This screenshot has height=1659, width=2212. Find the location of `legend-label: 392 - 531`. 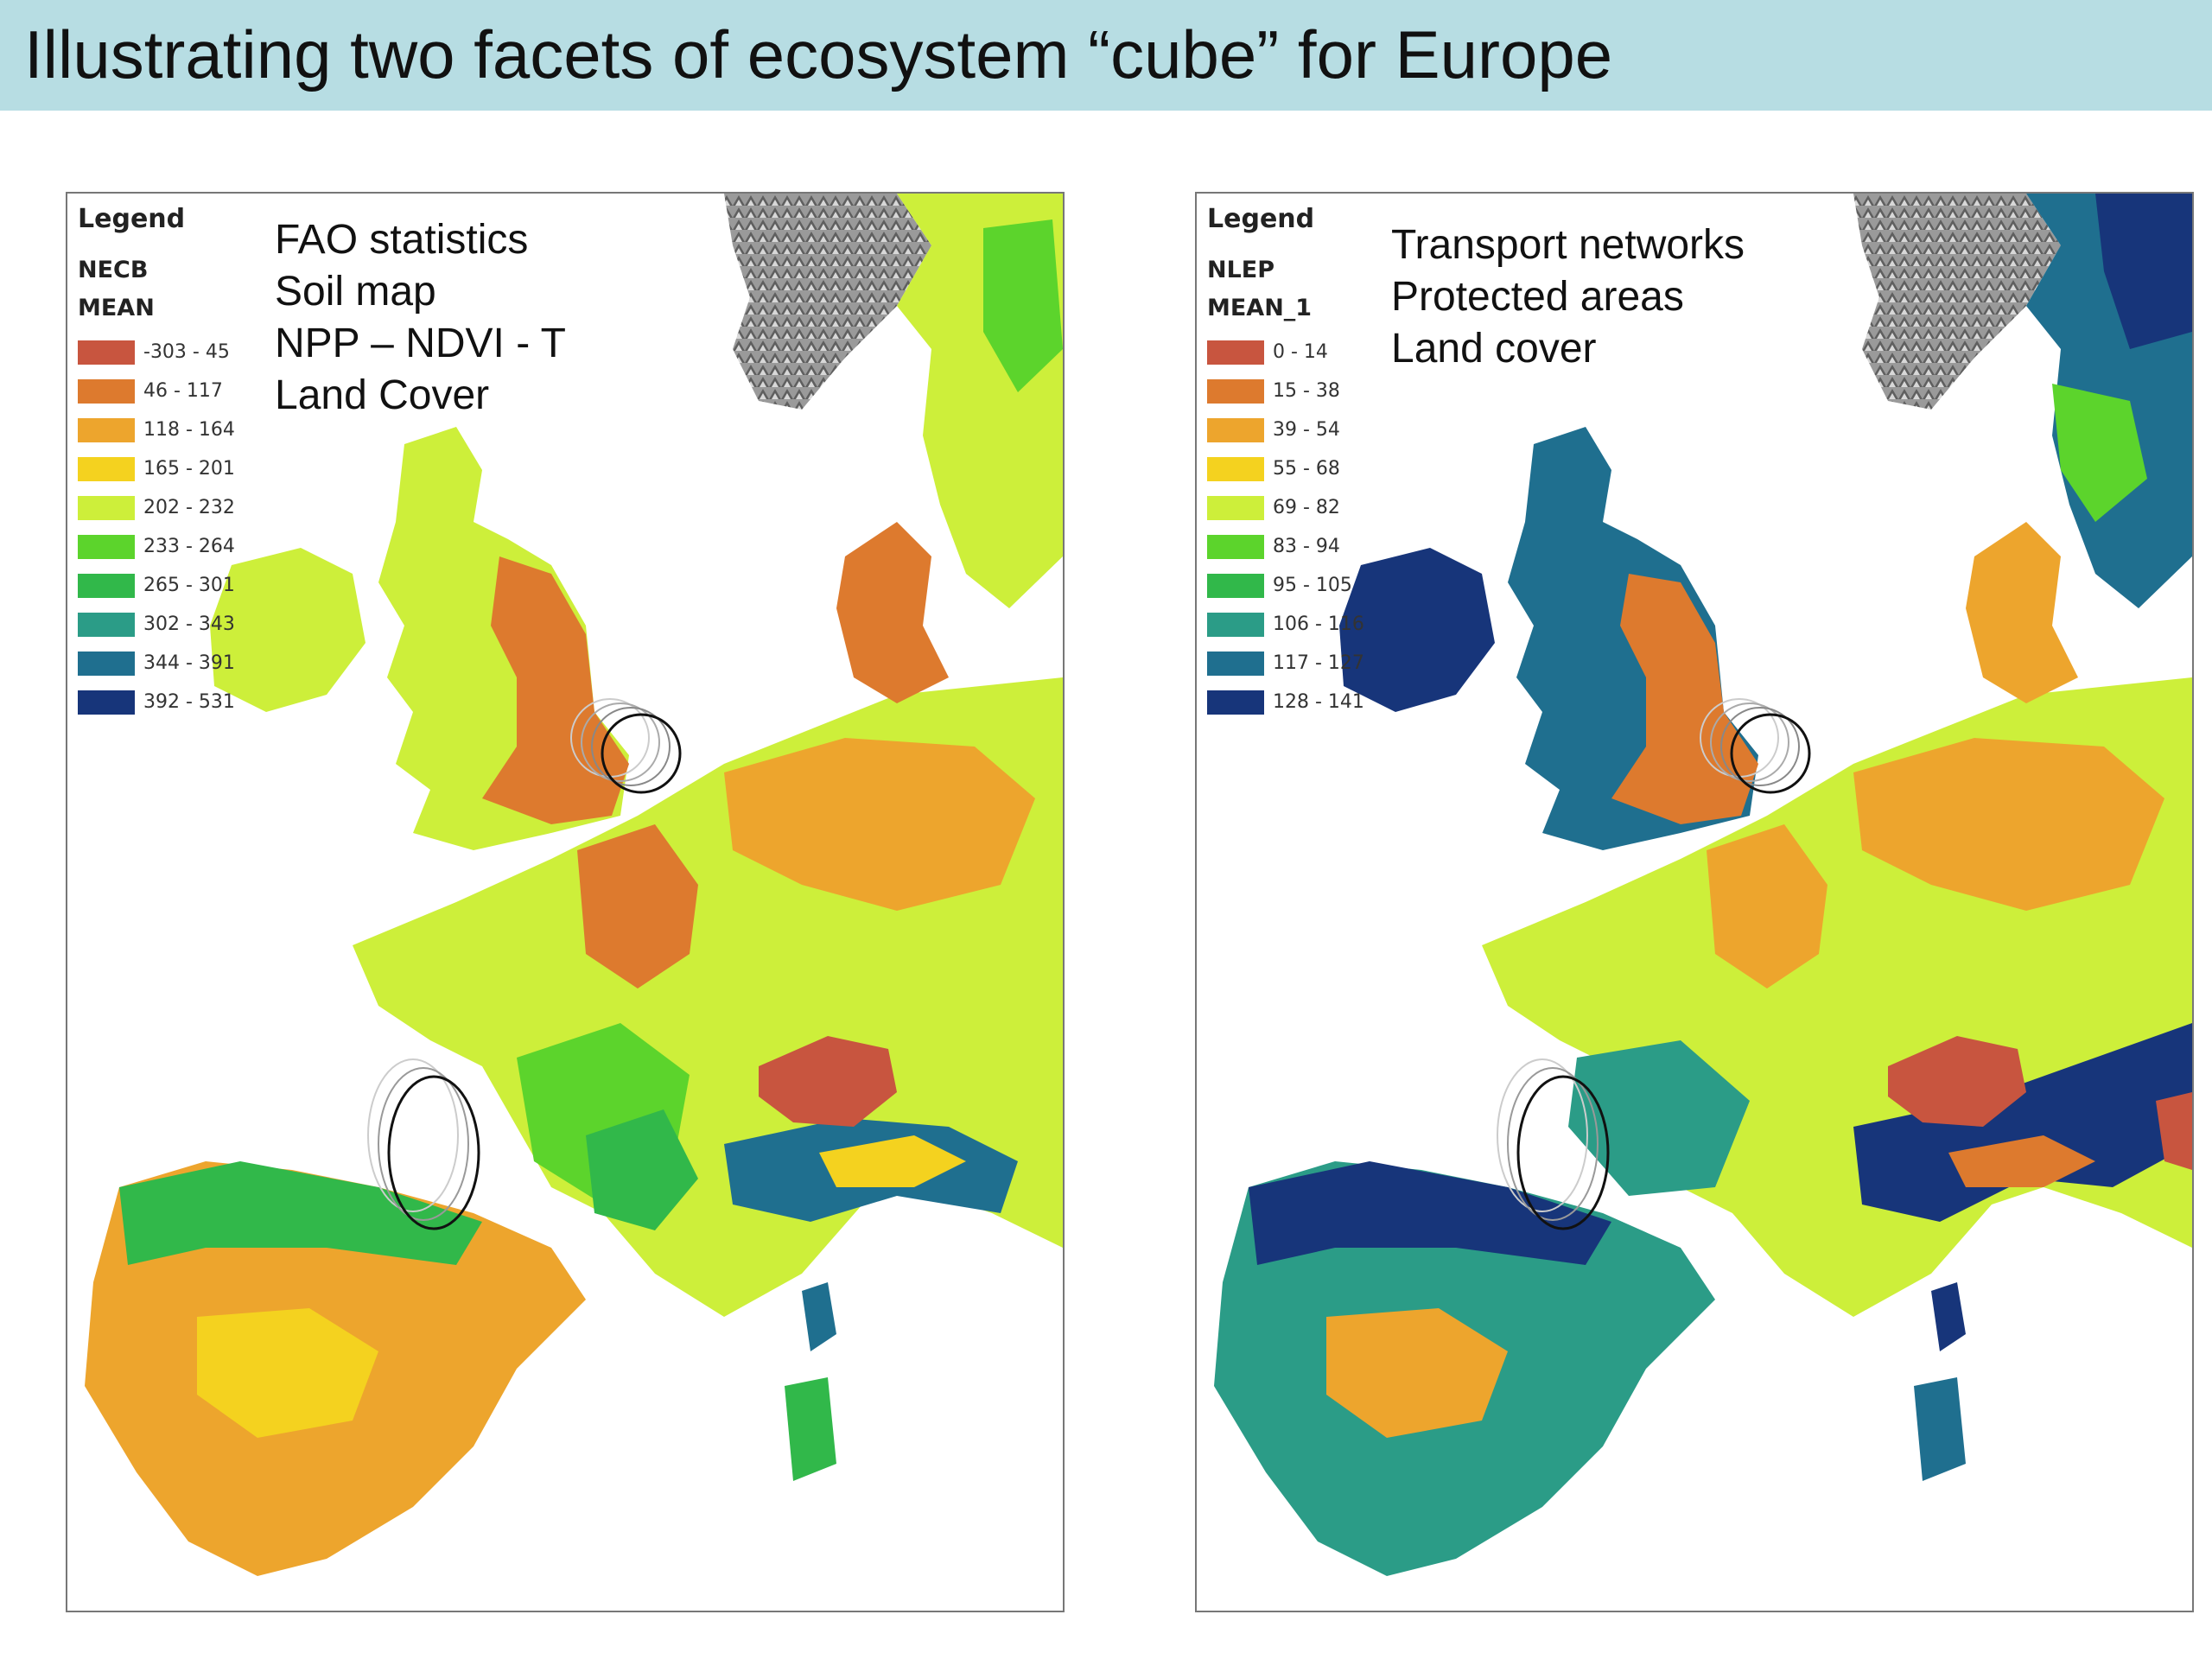

legend-label: 392 - 531 is located at coordinates (189, 702).